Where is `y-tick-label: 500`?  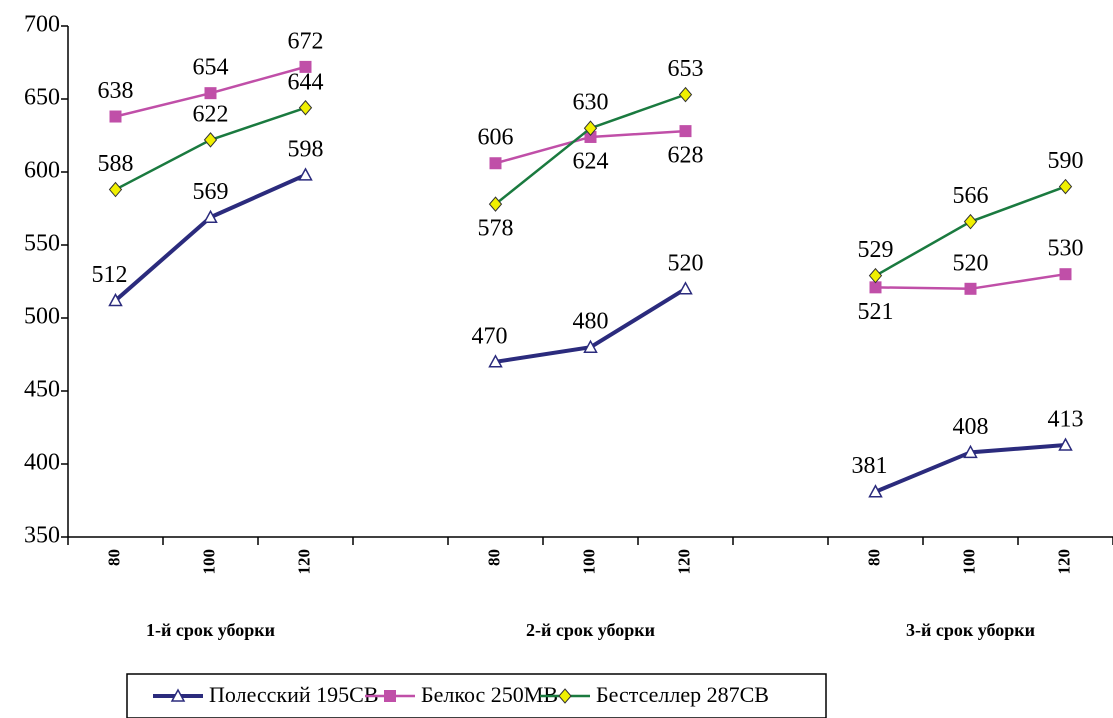 y-tick-label: 500 is located at coordinates (42, 317).